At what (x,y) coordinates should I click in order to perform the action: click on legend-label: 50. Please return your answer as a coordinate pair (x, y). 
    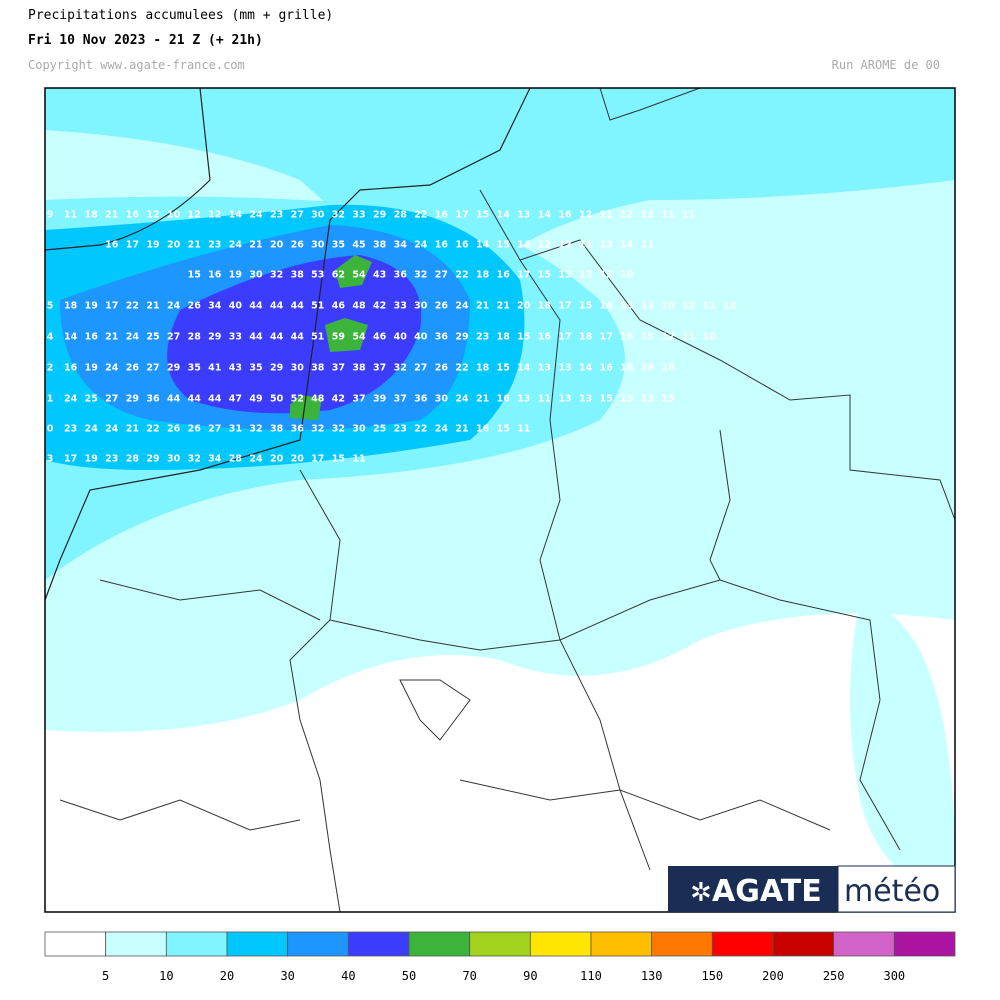
    Looking at the image, I should click on (409, 976).